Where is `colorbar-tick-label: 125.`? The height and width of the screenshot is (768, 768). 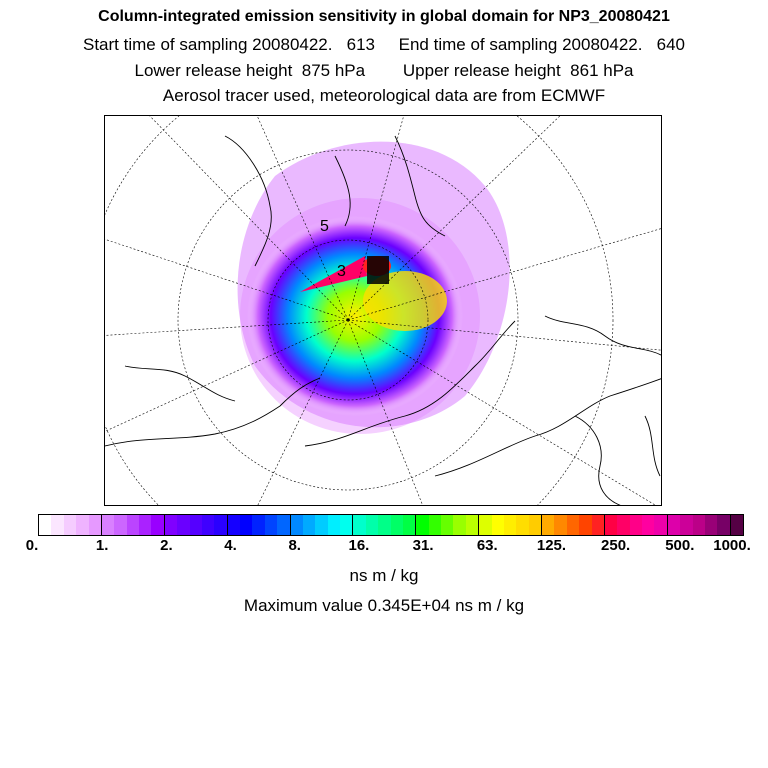 colorbar-tick-label: 125. is located at coordinates (551, 545).